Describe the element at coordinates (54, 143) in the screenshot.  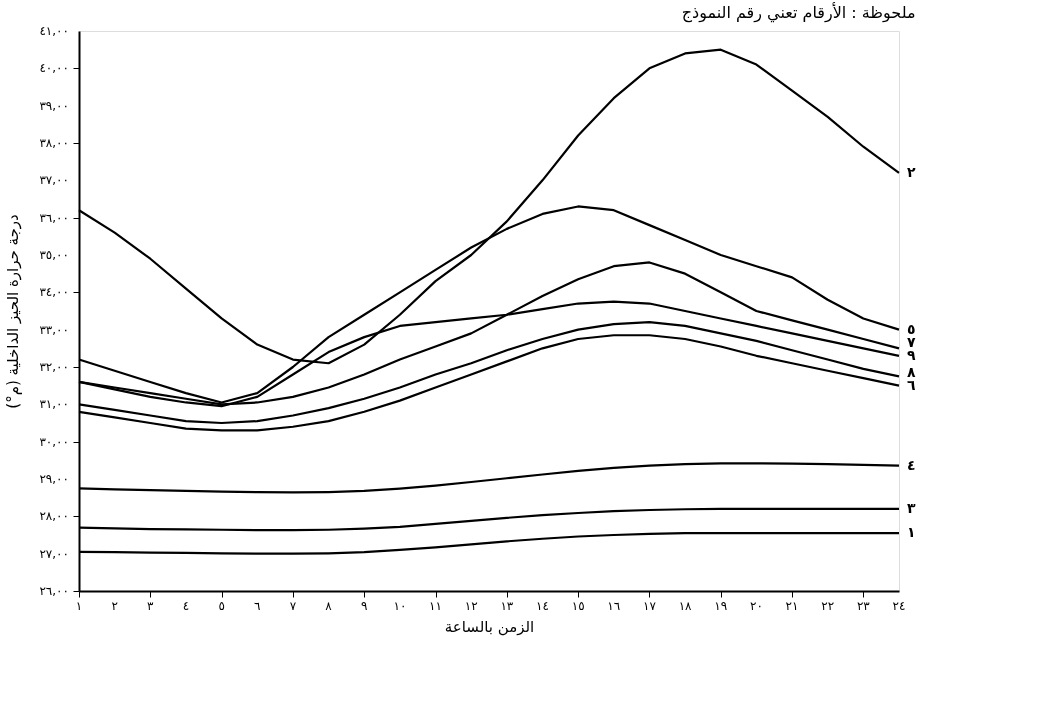
I see `y-tick-label: ٣٨,٠٠` at that location.